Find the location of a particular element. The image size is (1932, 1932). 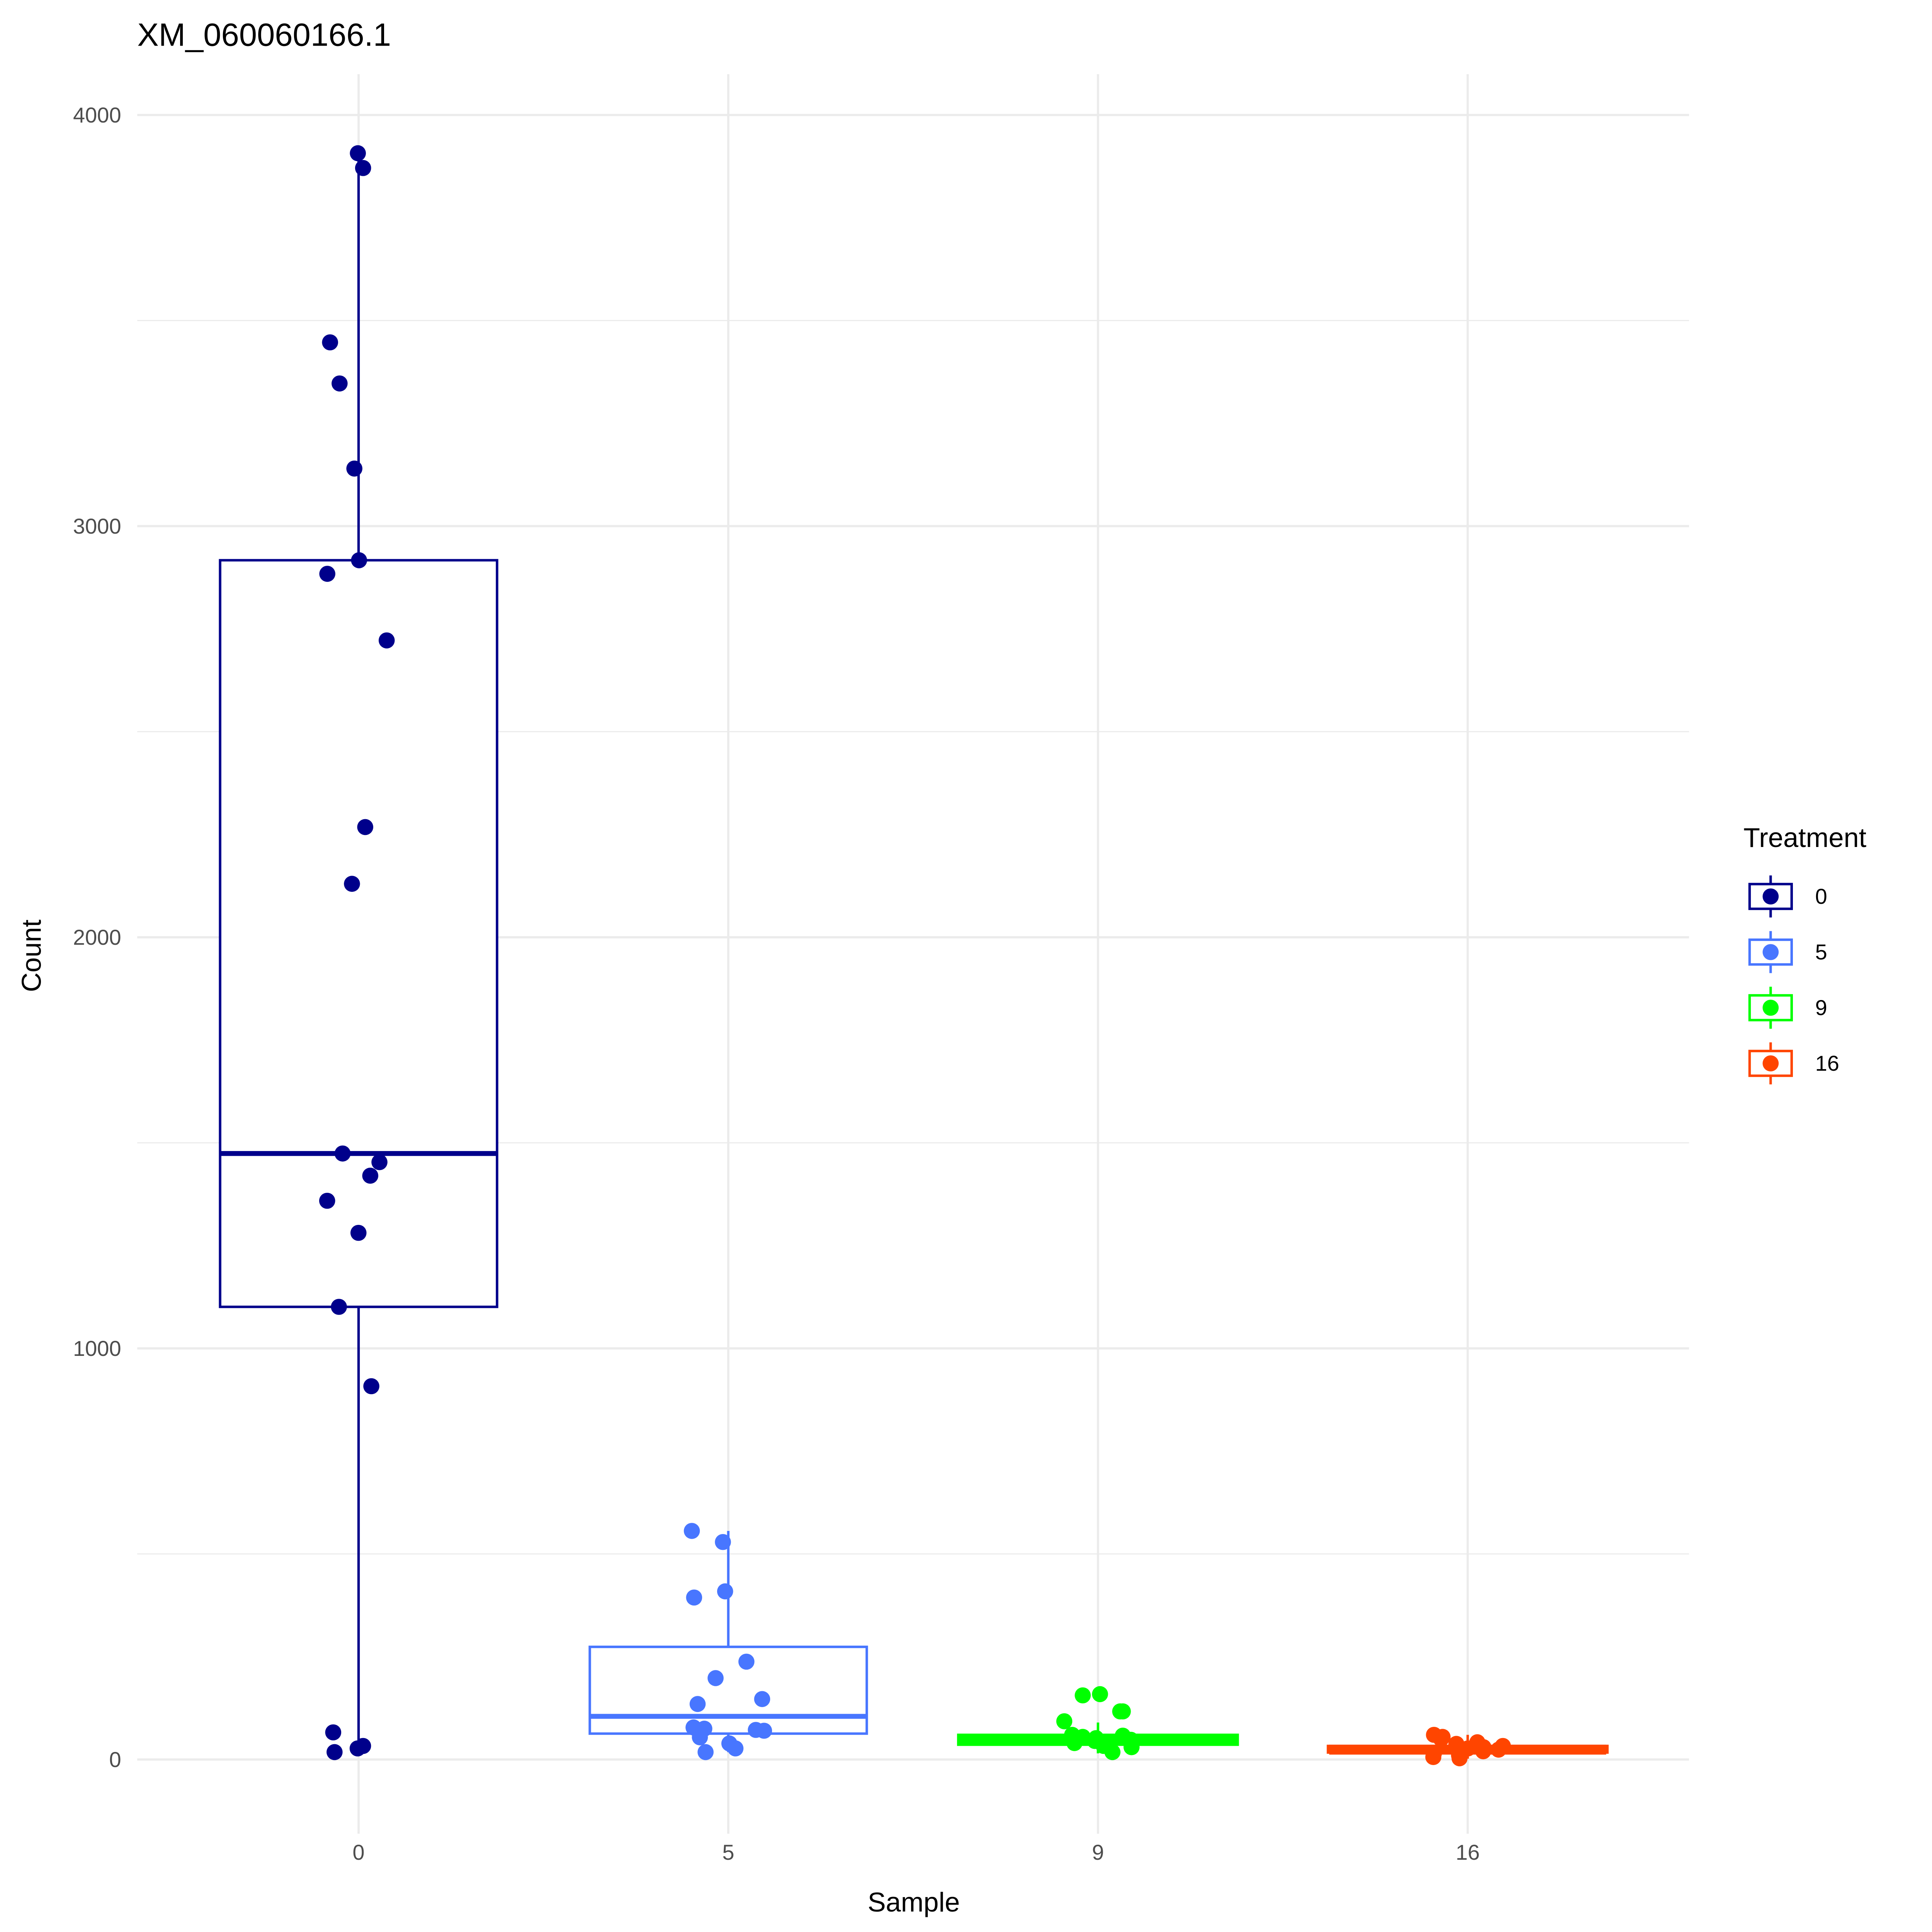

y-axis-title: Count is located at coordinates (31, 956).